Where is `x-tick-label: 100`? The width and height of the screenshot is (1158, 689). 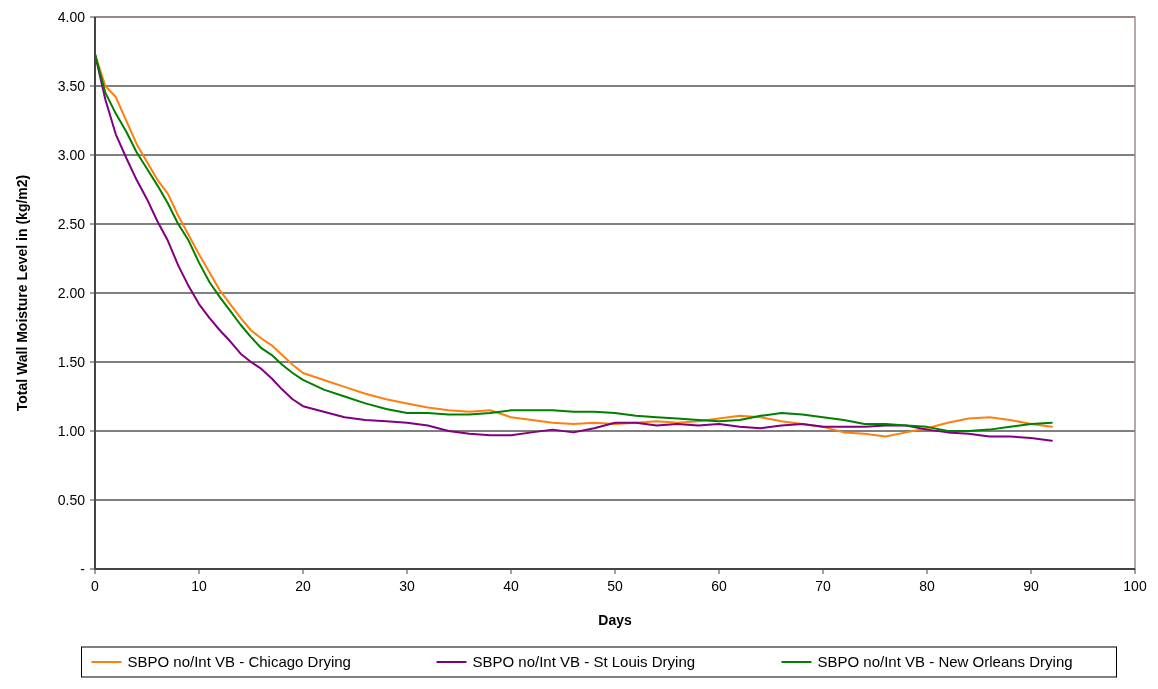
x-tick-label: 100 is located at coordinates (1135, 586).